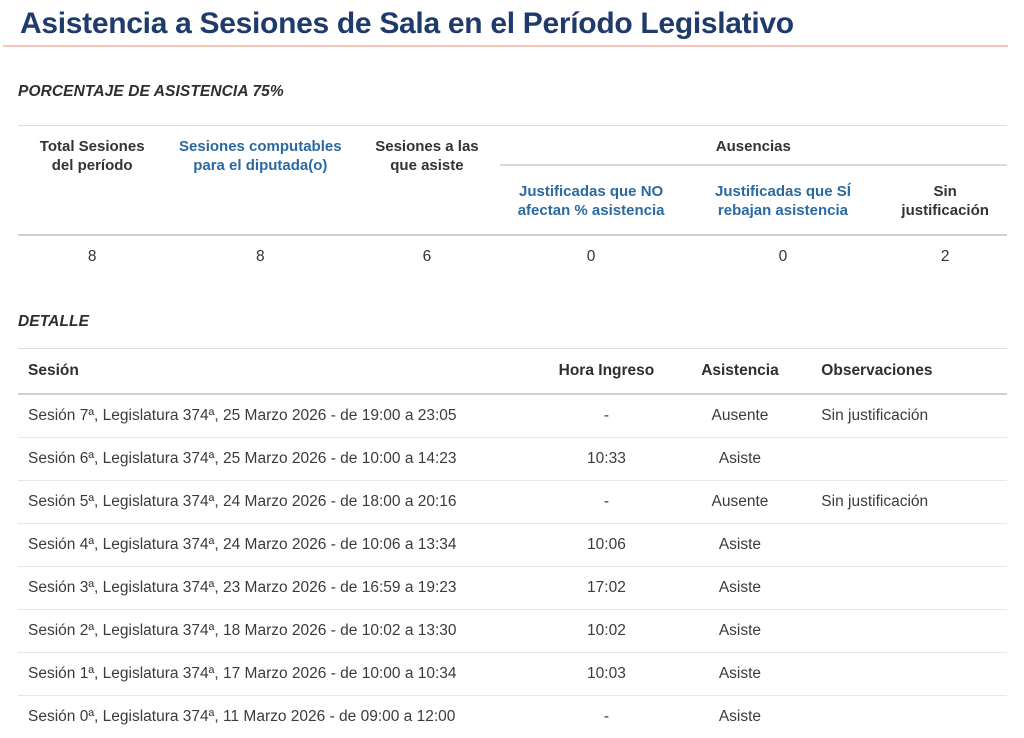 The width and height of the screenshot is (1024, 738). I want to click on summary-header-ausencias-group: Ausencias, so click(753, 146).